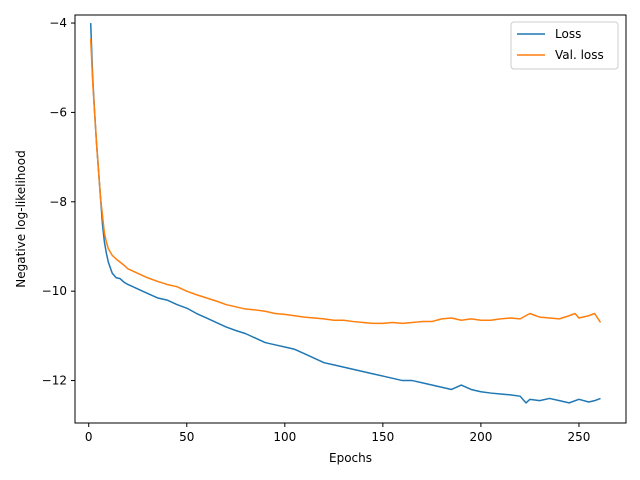  What do you see at coordinates (564, 45) in the screenshot?
I see `legend: Loss Val. loss` at bounding box center [564, 45].